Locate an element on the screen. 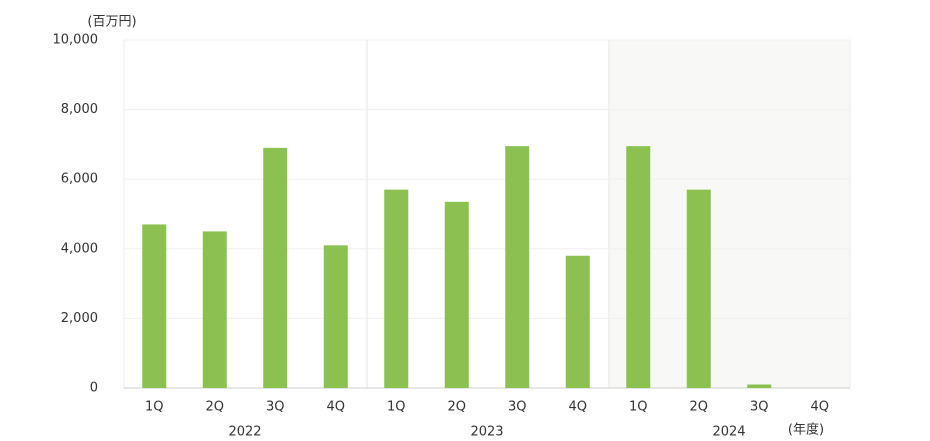  group-label: 2024 is located at coordinates (728, 432).